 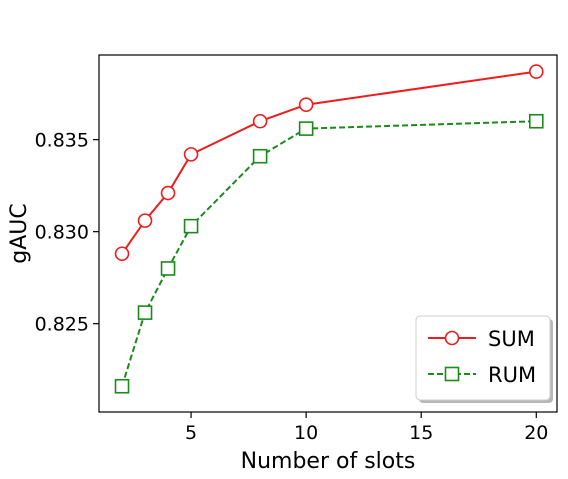 What do you see at coordinates (62, 233) in the screenshot?
I see `y-tick-label: 0.830` at bounding box center [62, 233].